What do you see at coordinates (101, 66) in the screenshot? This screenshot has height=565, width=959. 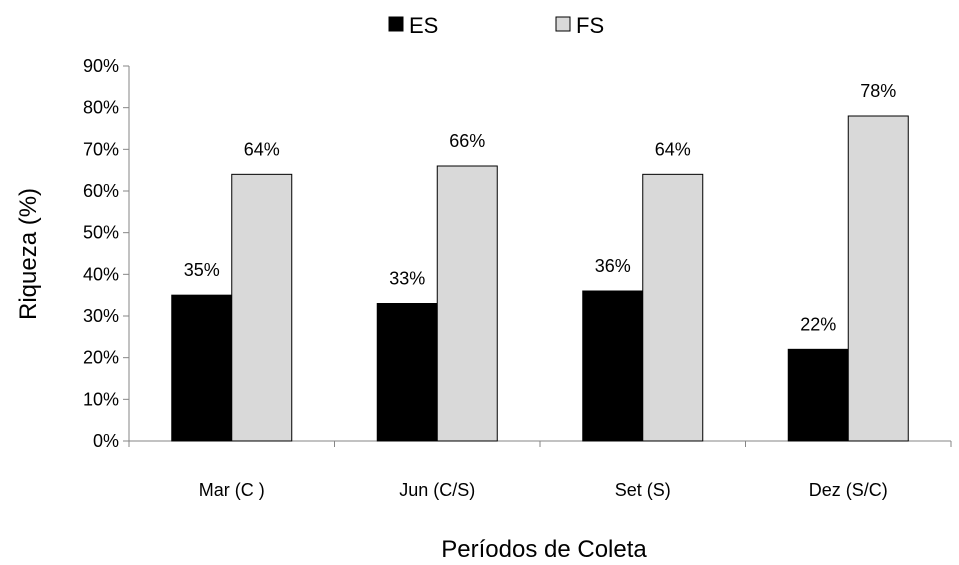 I see `y-tick-label: 90%` at bounding box center [101, 66].